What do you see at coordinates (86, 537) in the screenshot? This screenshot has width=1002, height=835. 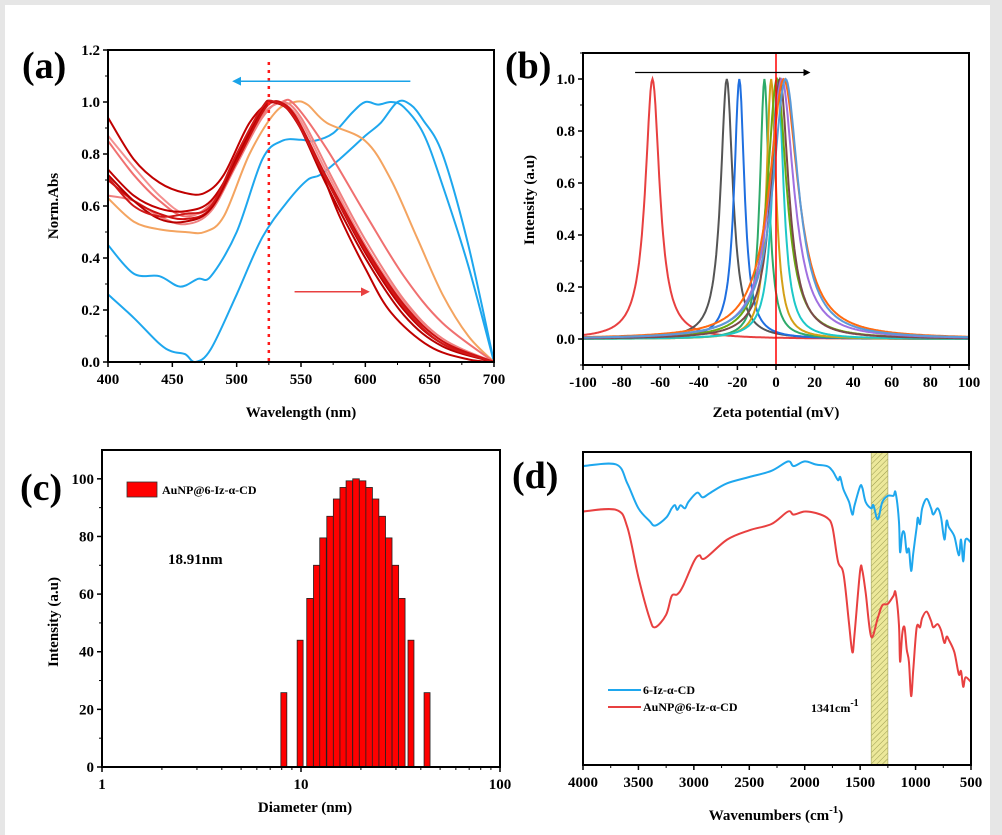 I see `y-tick-label: 80` at bounding box center [86, 537].